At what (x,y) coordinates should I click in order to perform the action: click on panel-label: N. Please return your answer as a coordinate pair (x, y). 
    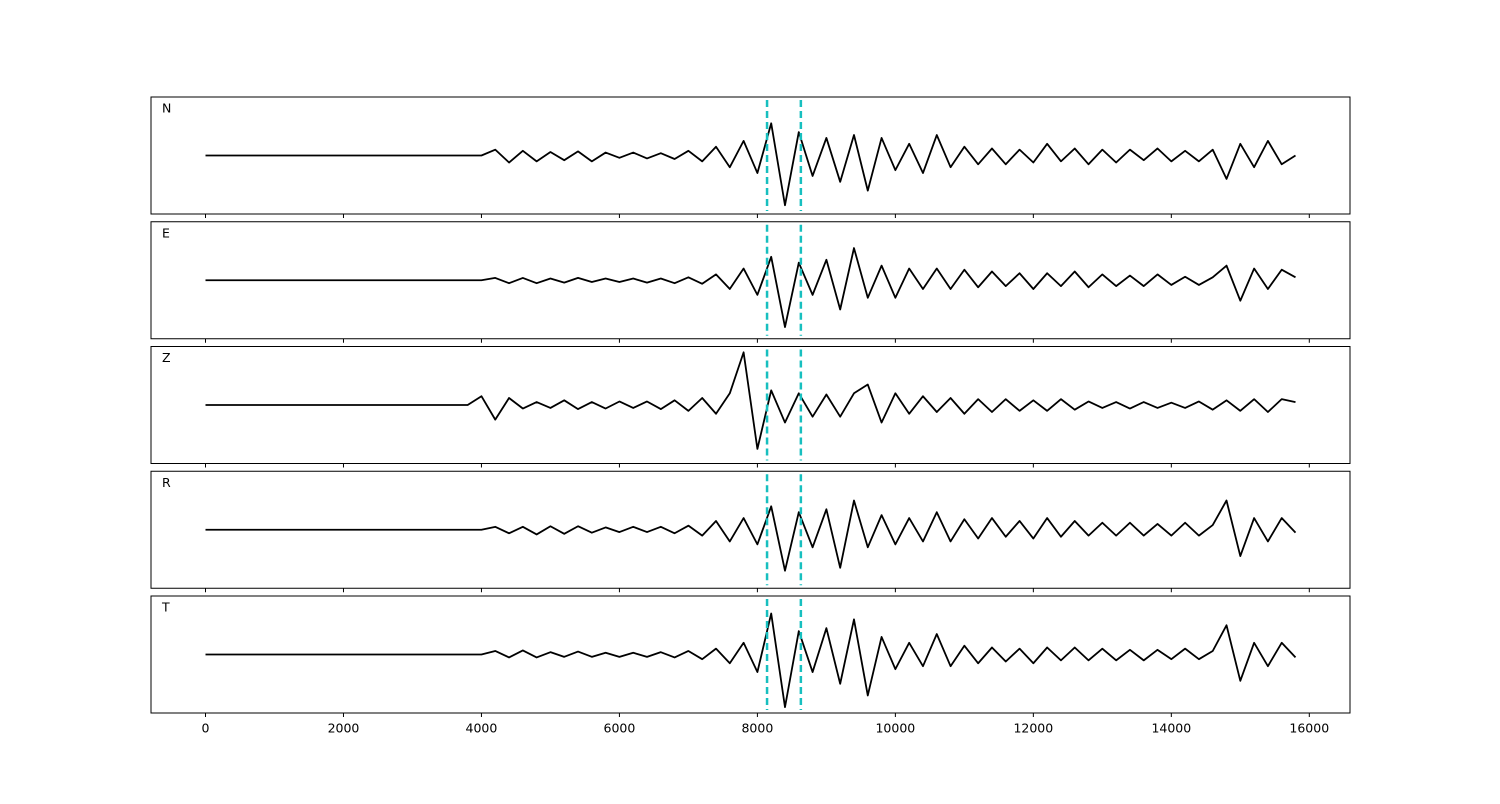
    Looking at the image, I should click on (166, 108).